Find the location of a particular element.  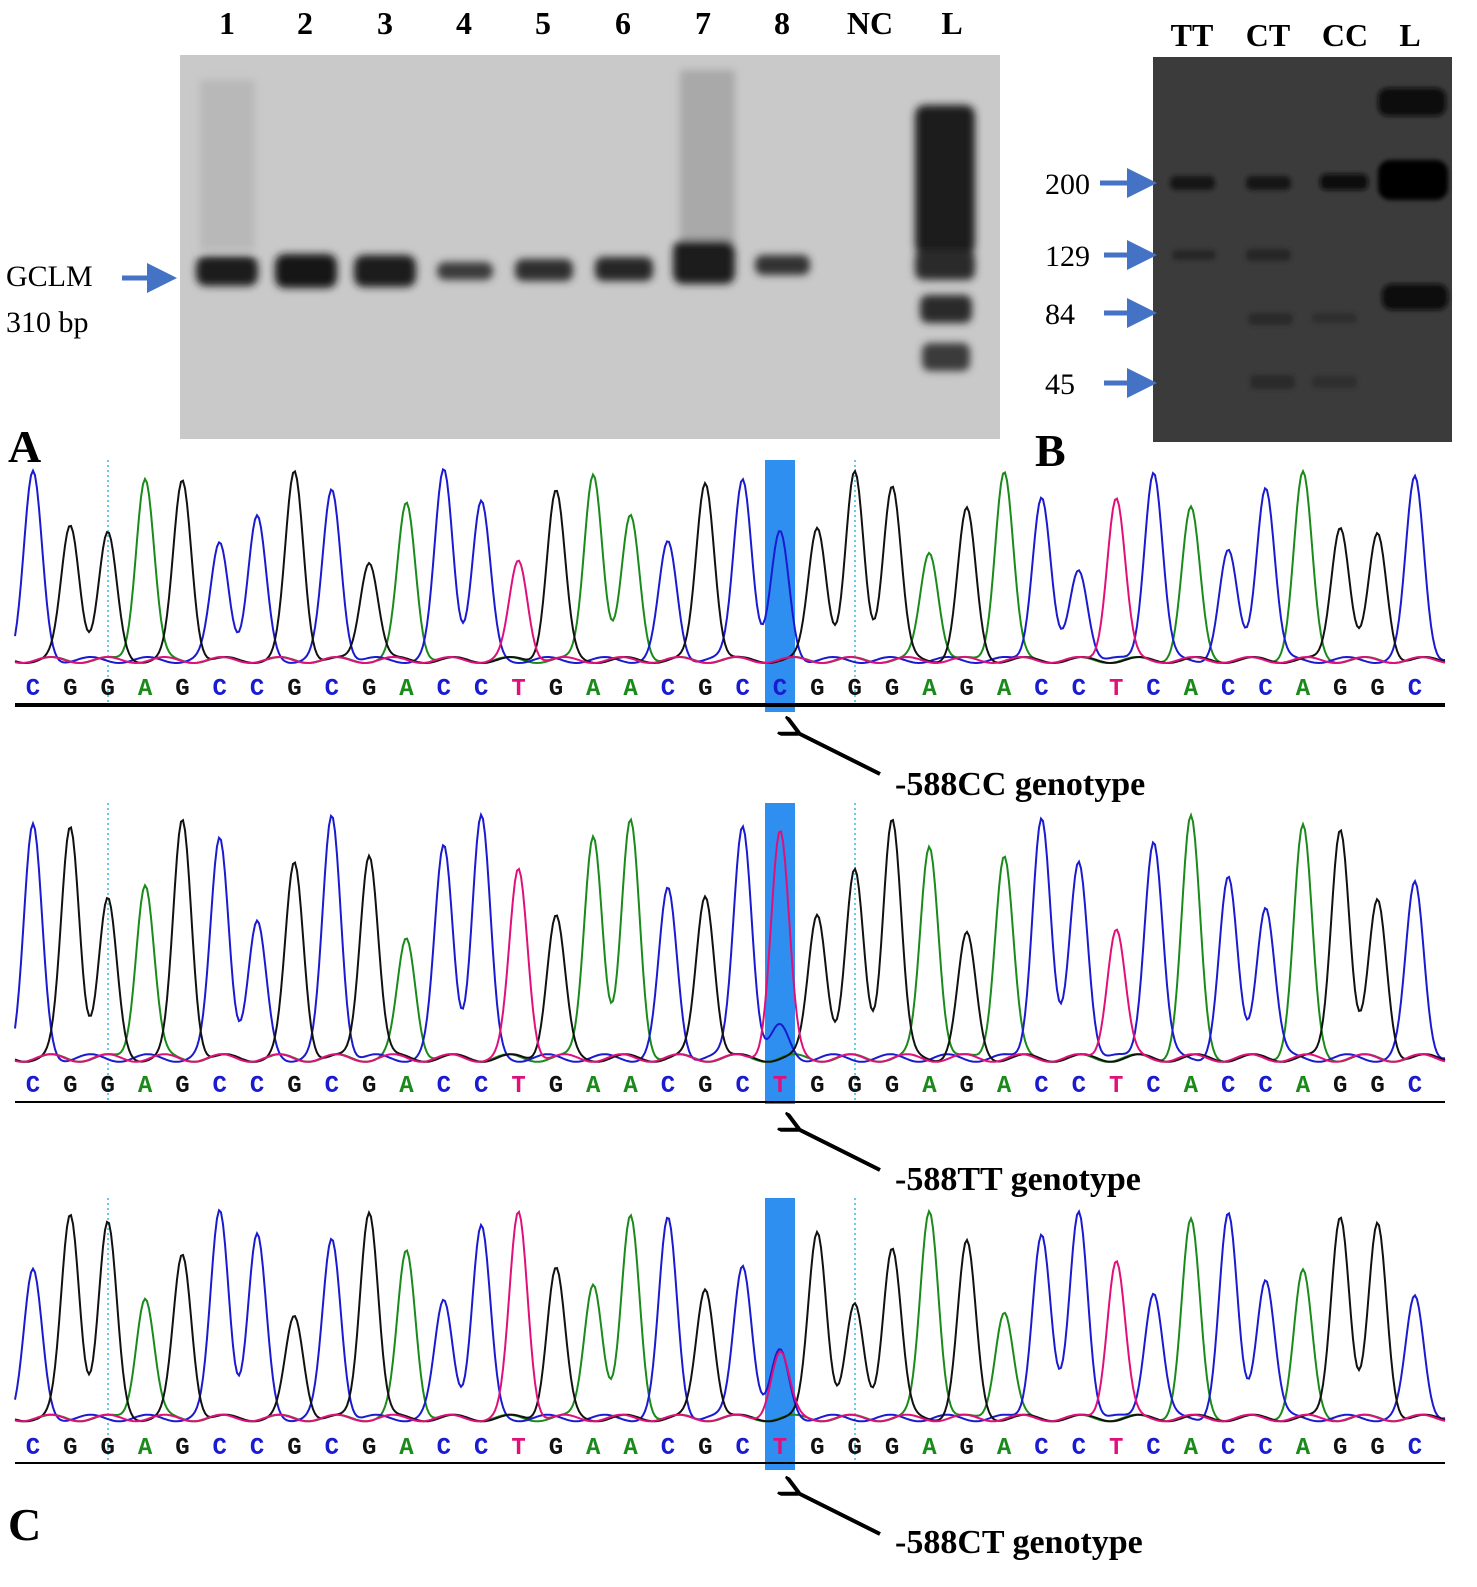

band-label: GCLM is located at coordinates (49, 276).